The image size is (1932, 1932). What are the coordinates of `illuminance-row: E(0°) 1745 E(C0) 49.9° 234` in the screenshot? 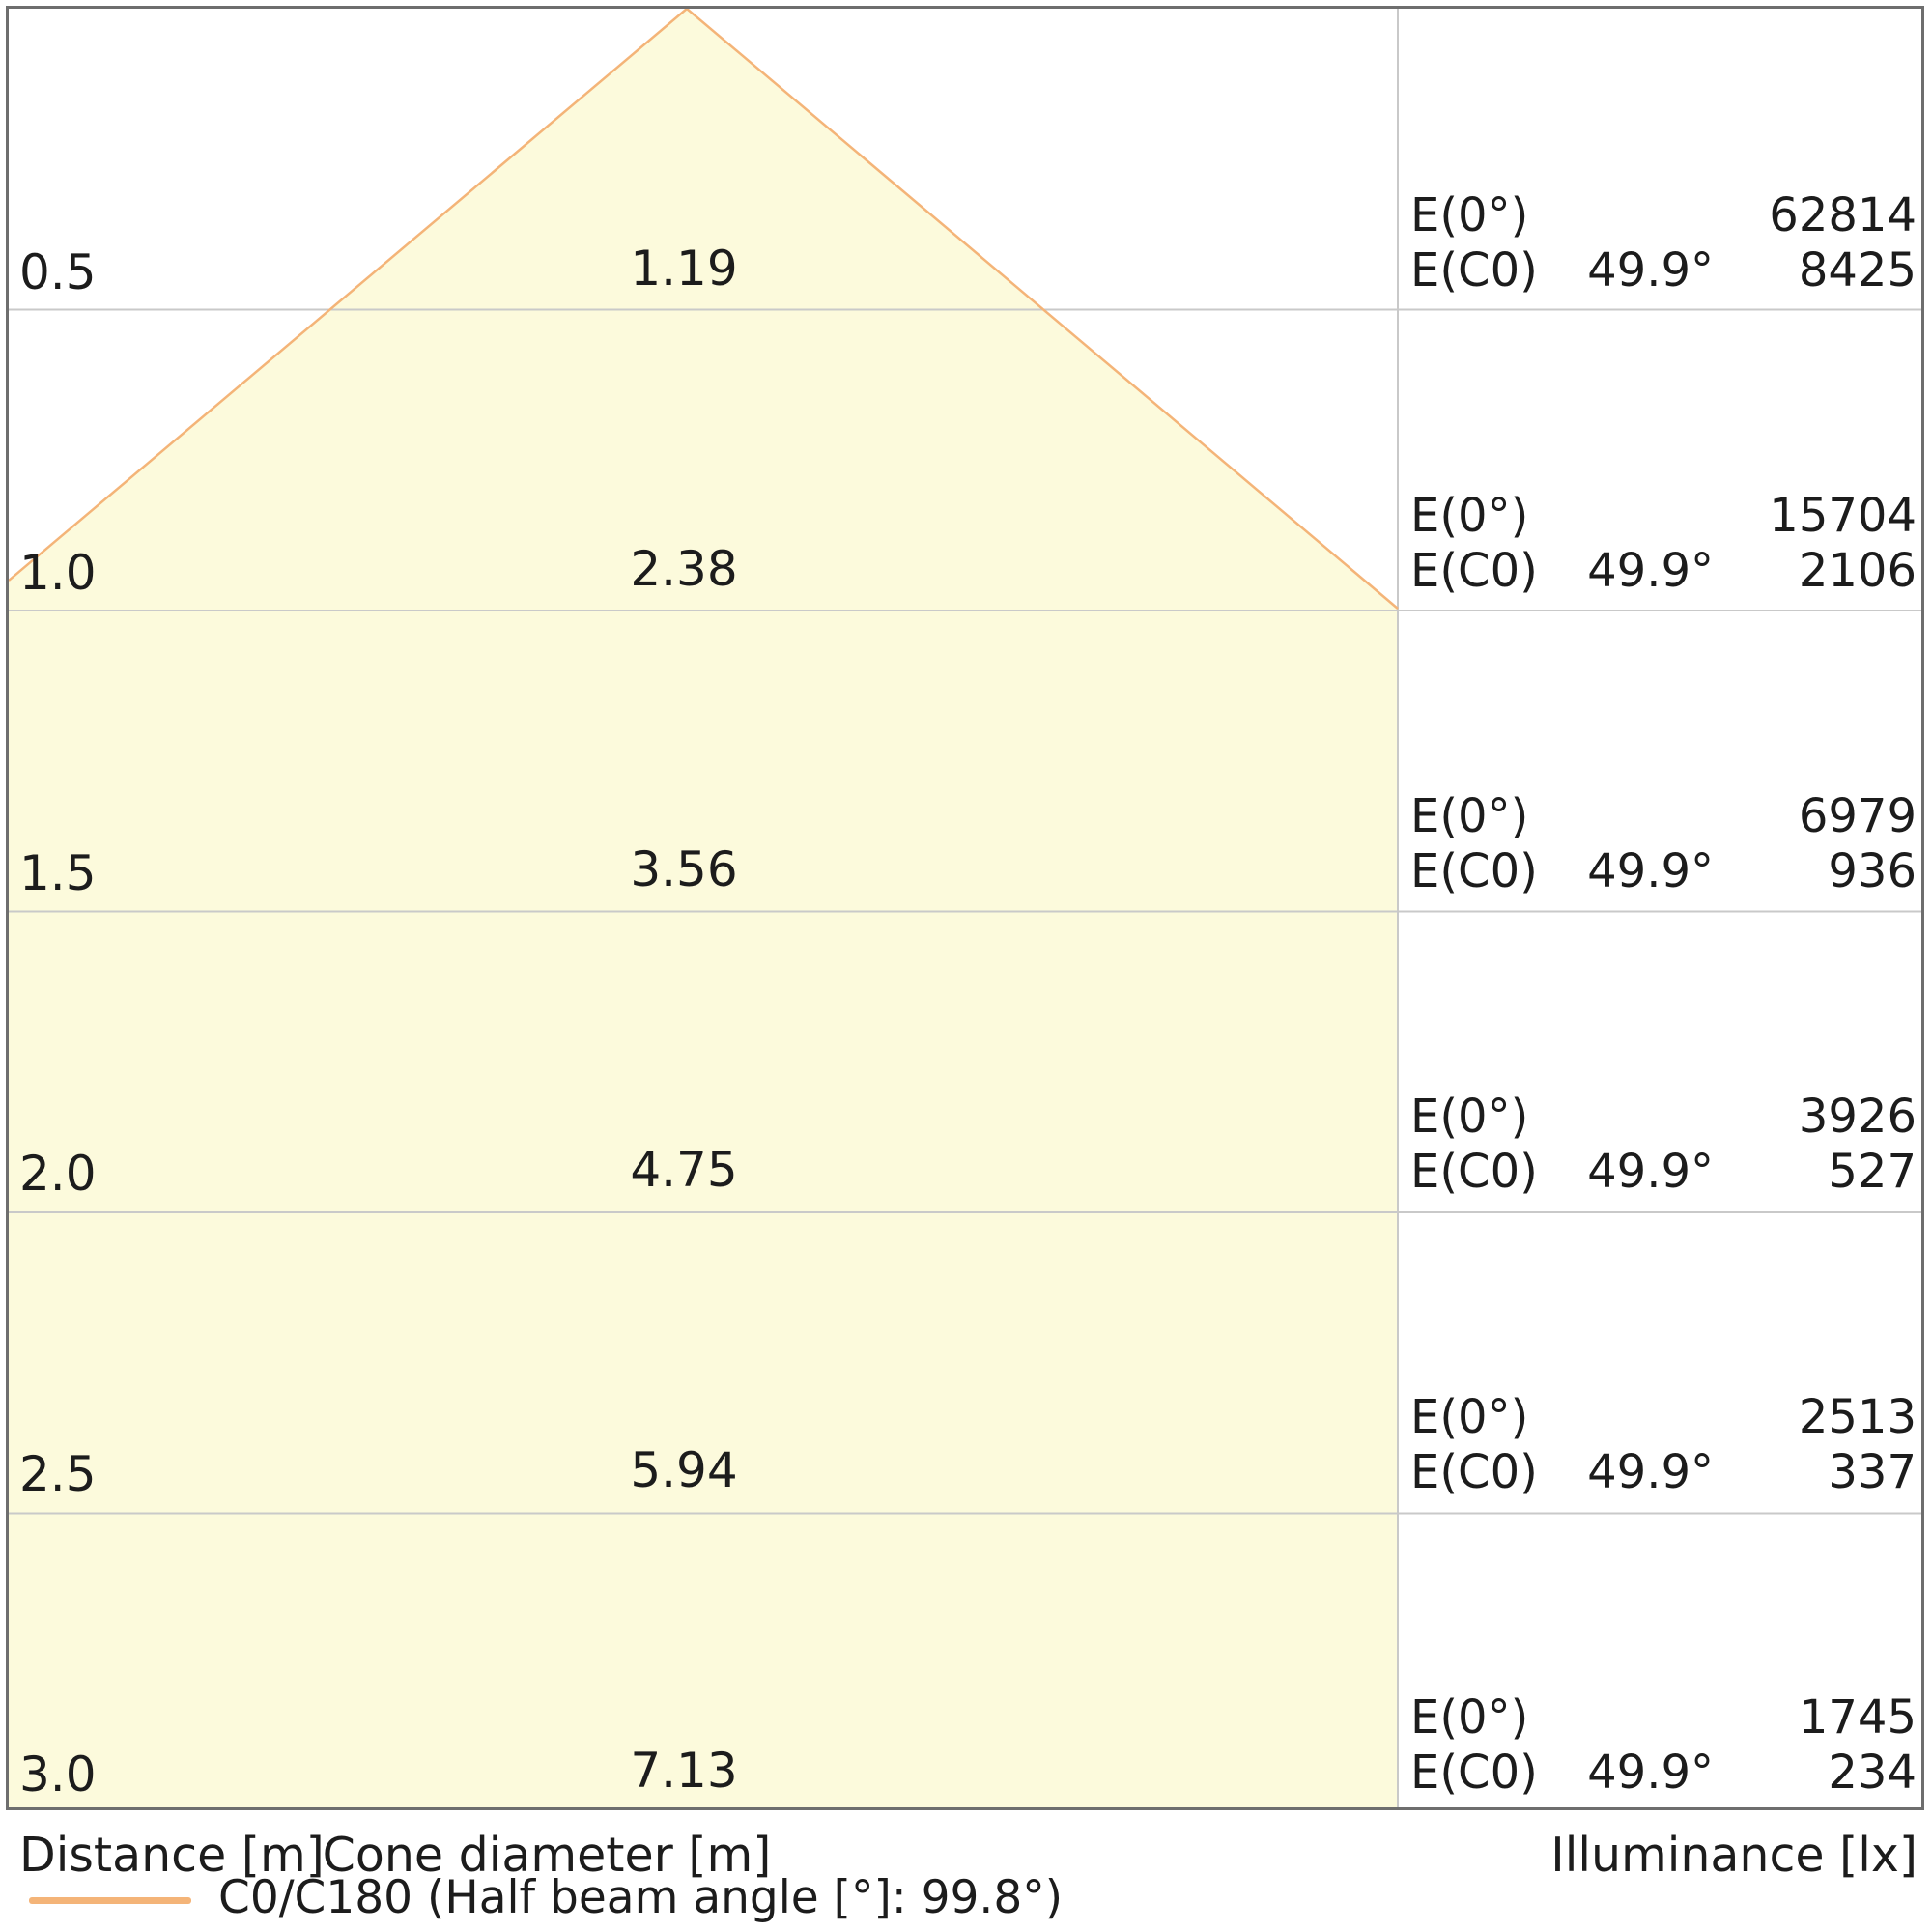 It's located at (1663, 1745).